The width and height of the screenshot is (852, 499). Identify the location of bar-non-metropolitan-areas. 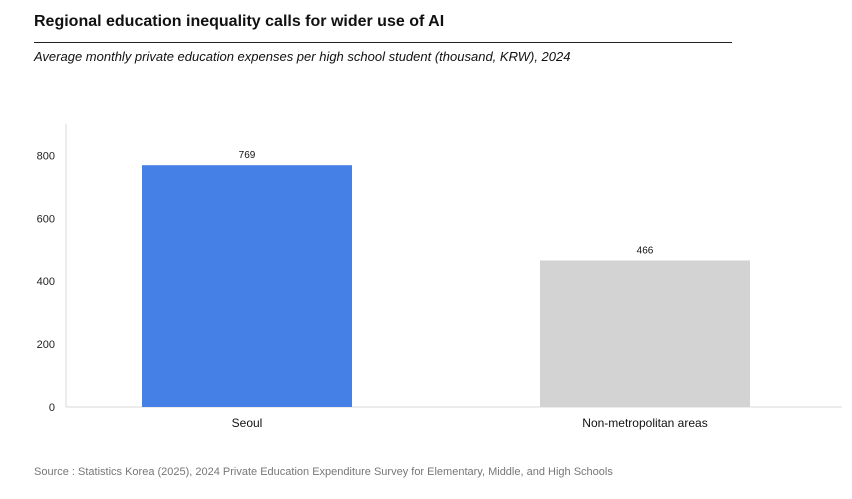
(645, 333).